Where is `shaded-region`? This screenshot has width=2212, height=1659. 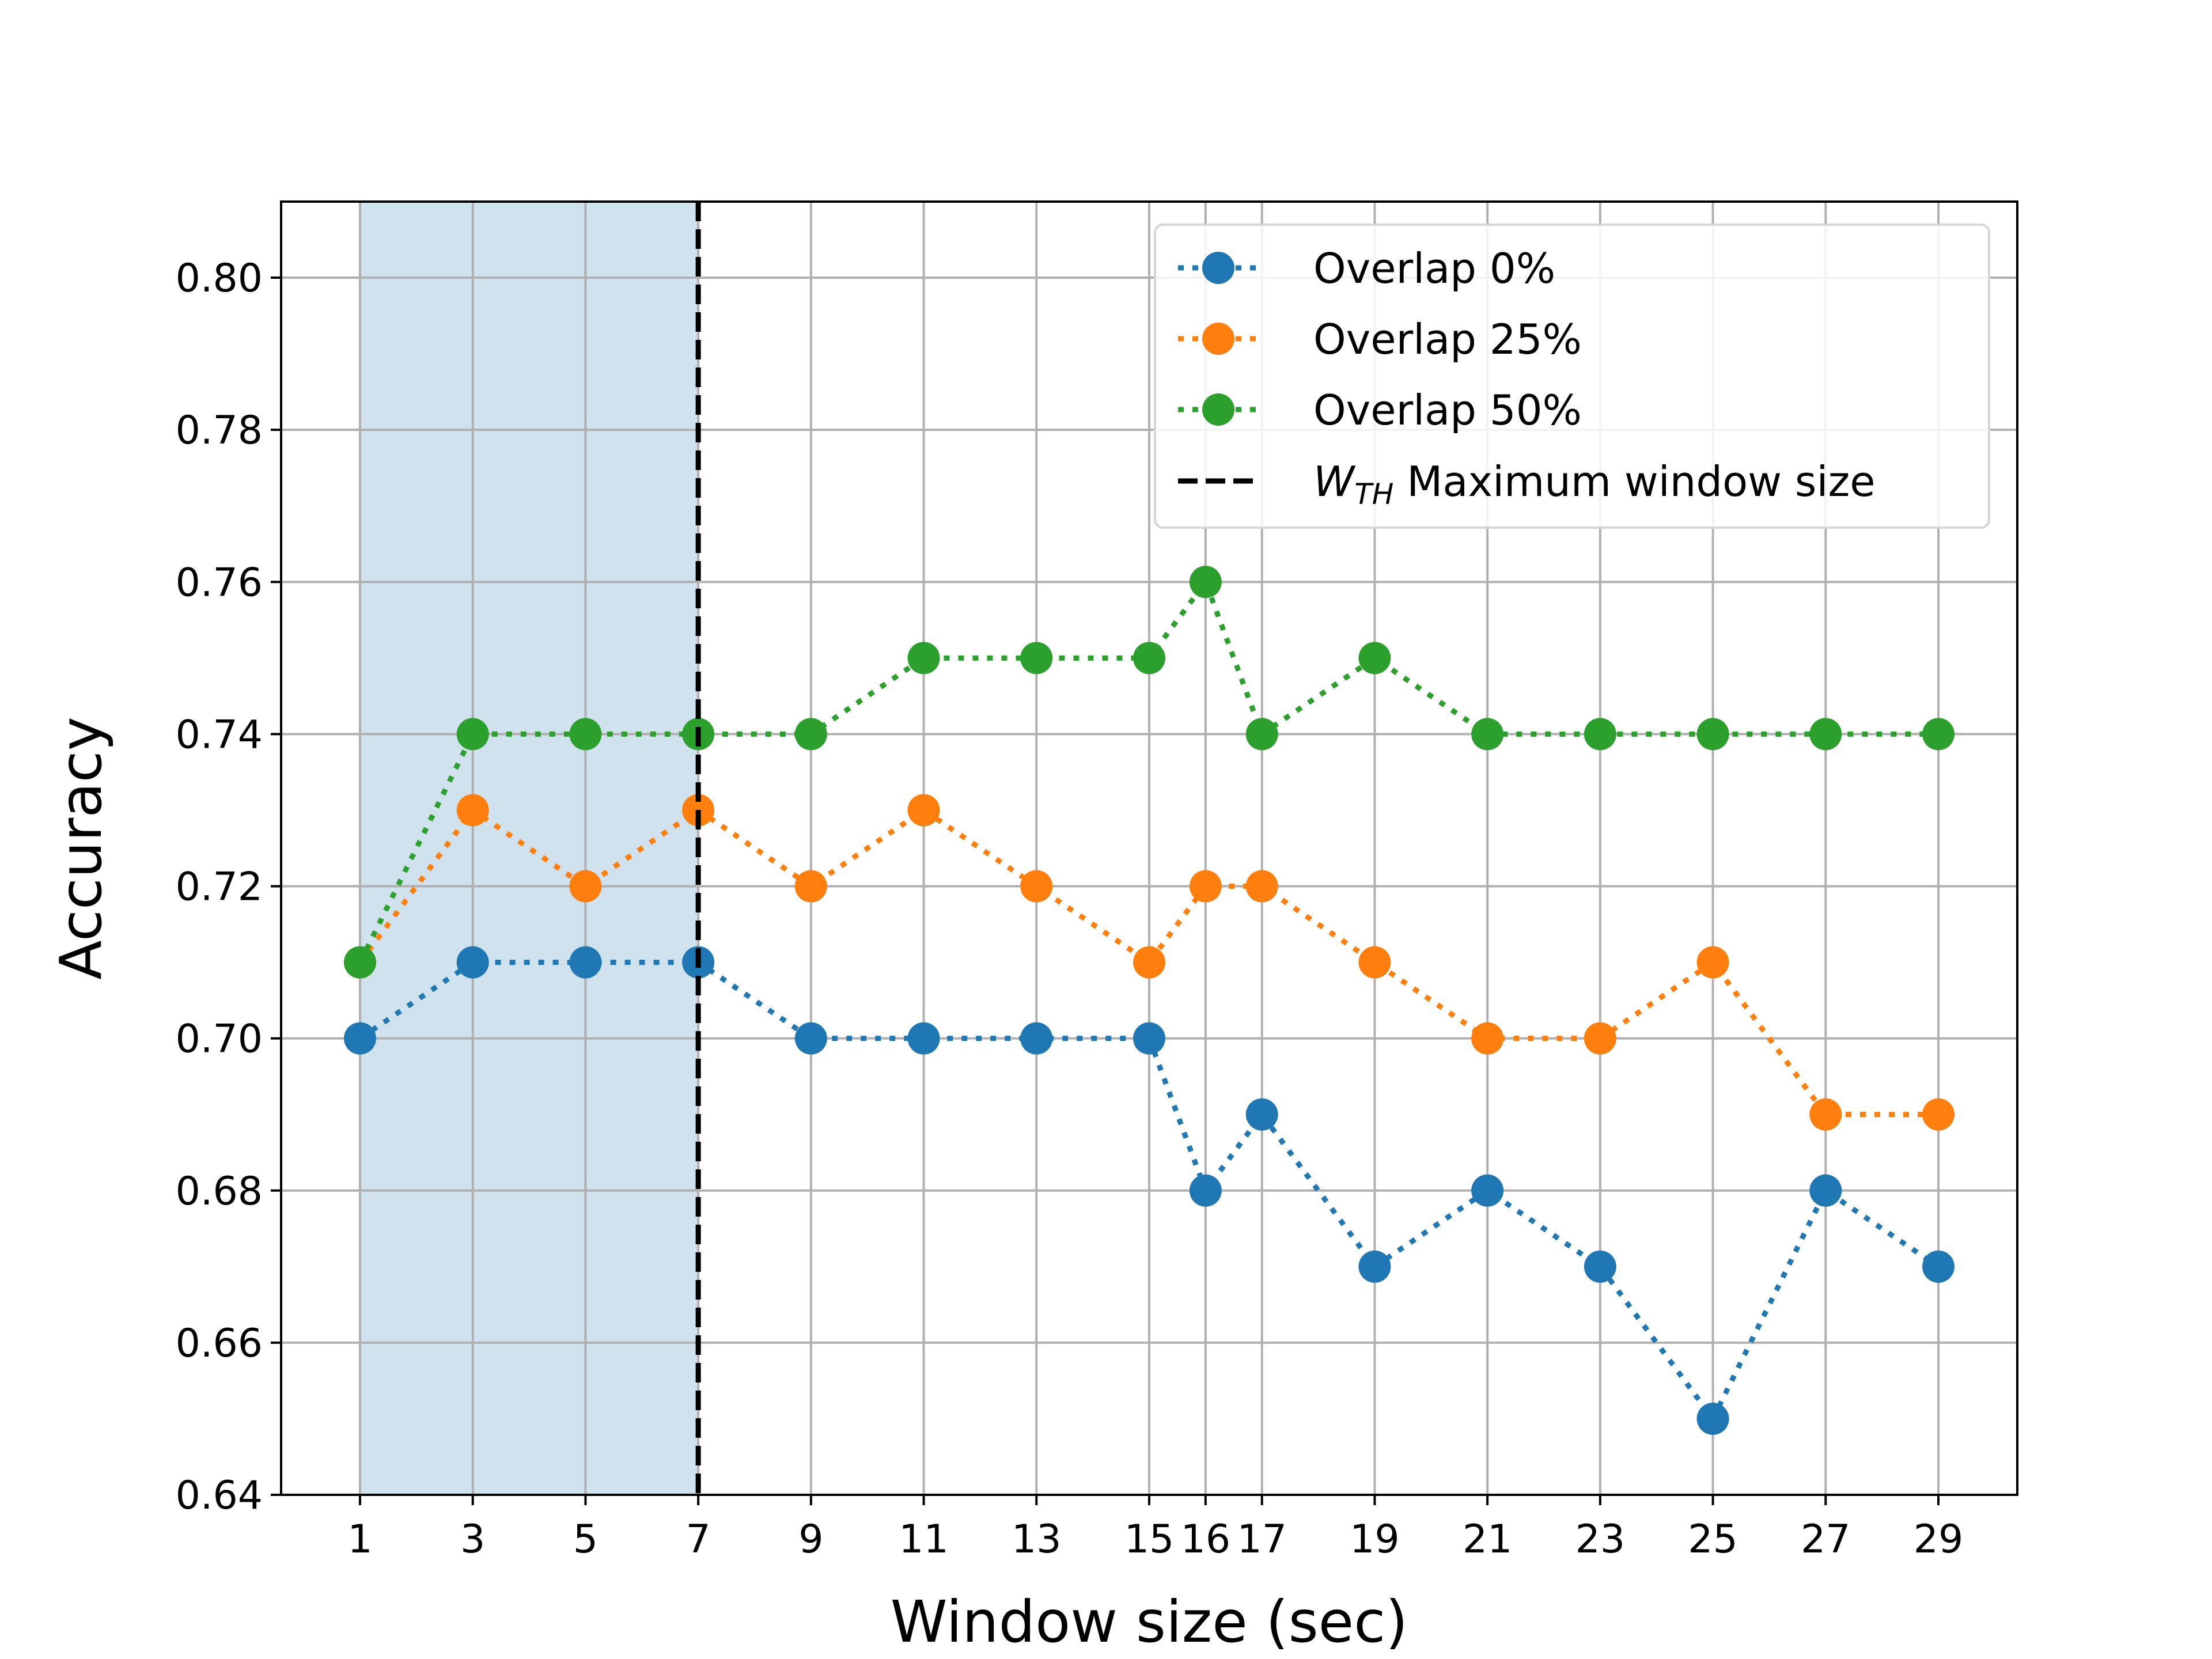
shaded-region is located at coordinates (529, 848).